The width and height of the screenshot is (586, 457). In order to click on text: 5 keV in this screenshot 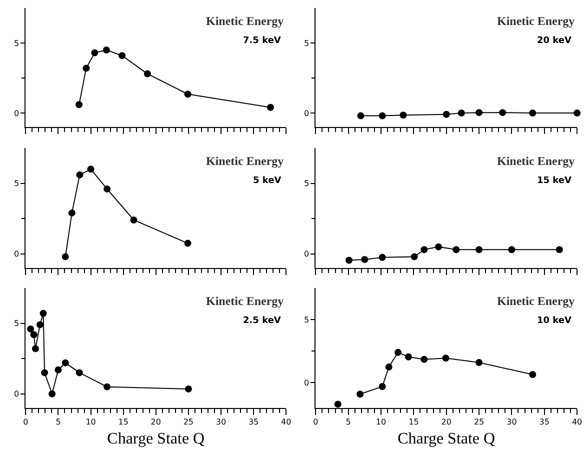, I will do `click(267, 181)`.